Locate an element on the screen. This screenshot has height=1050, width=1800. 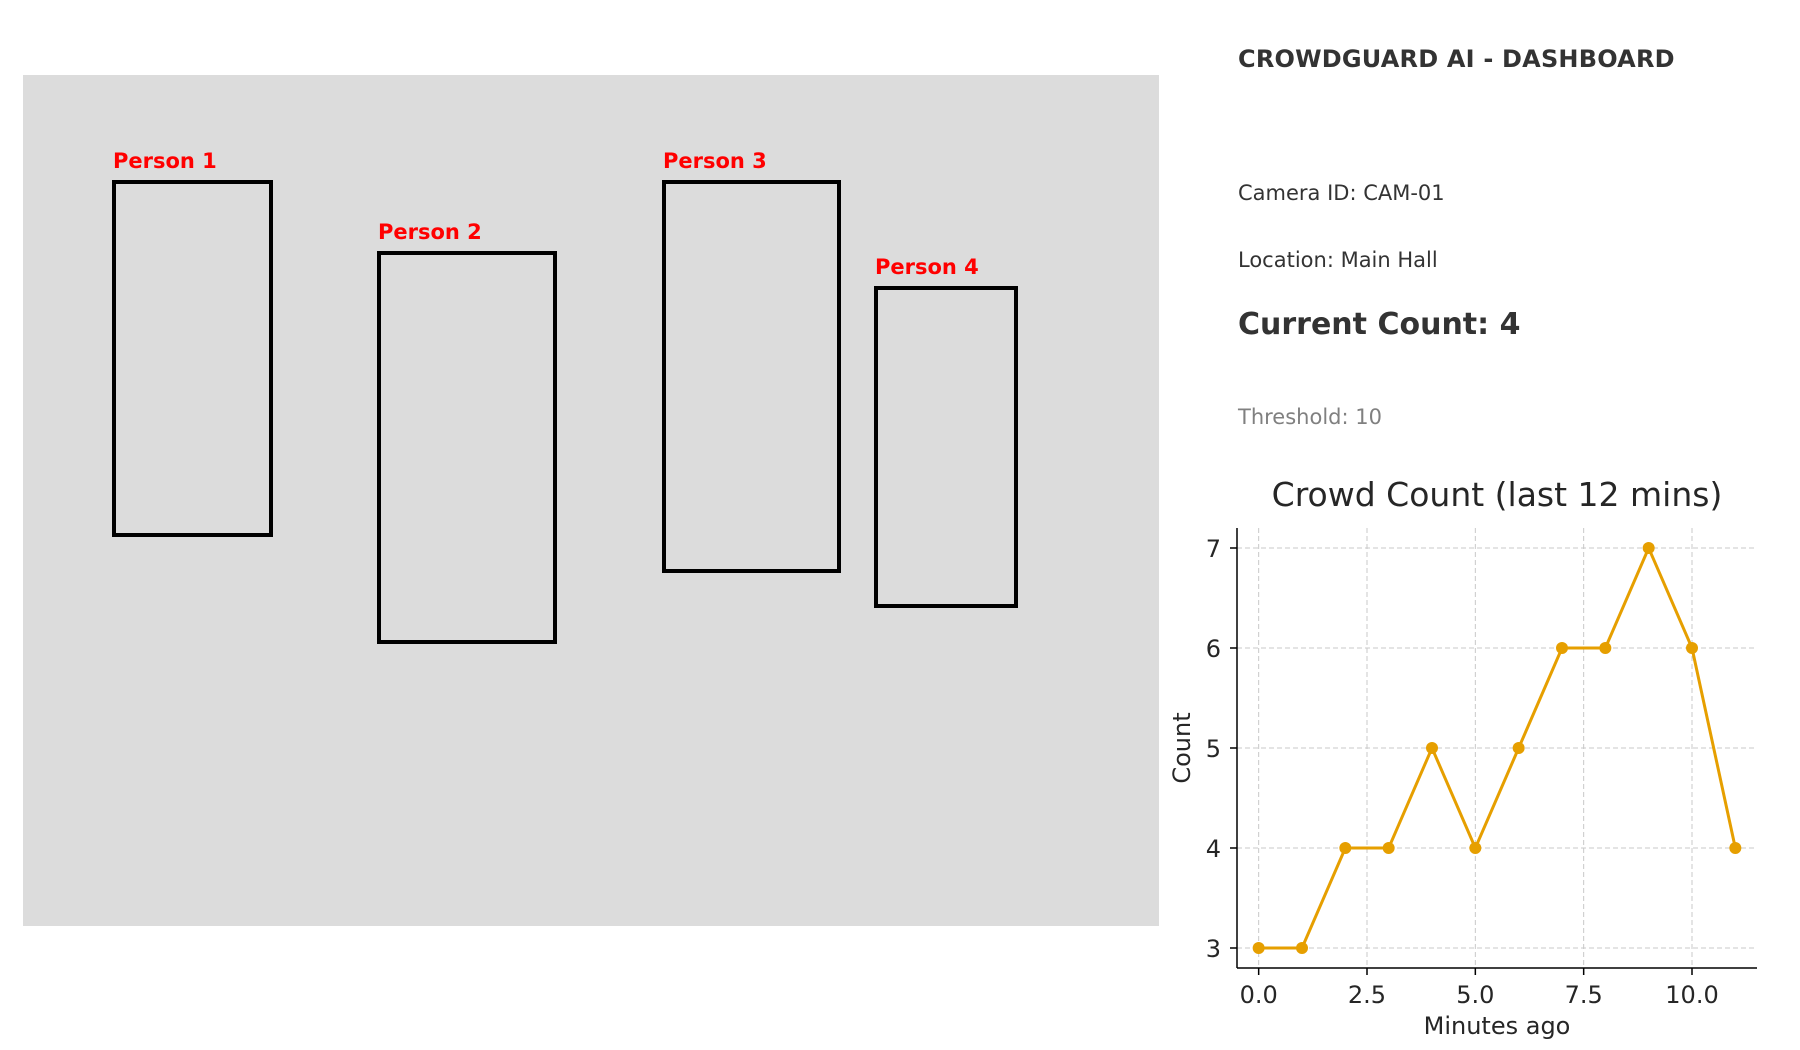
series-line is located at coordinates (1497, 747).